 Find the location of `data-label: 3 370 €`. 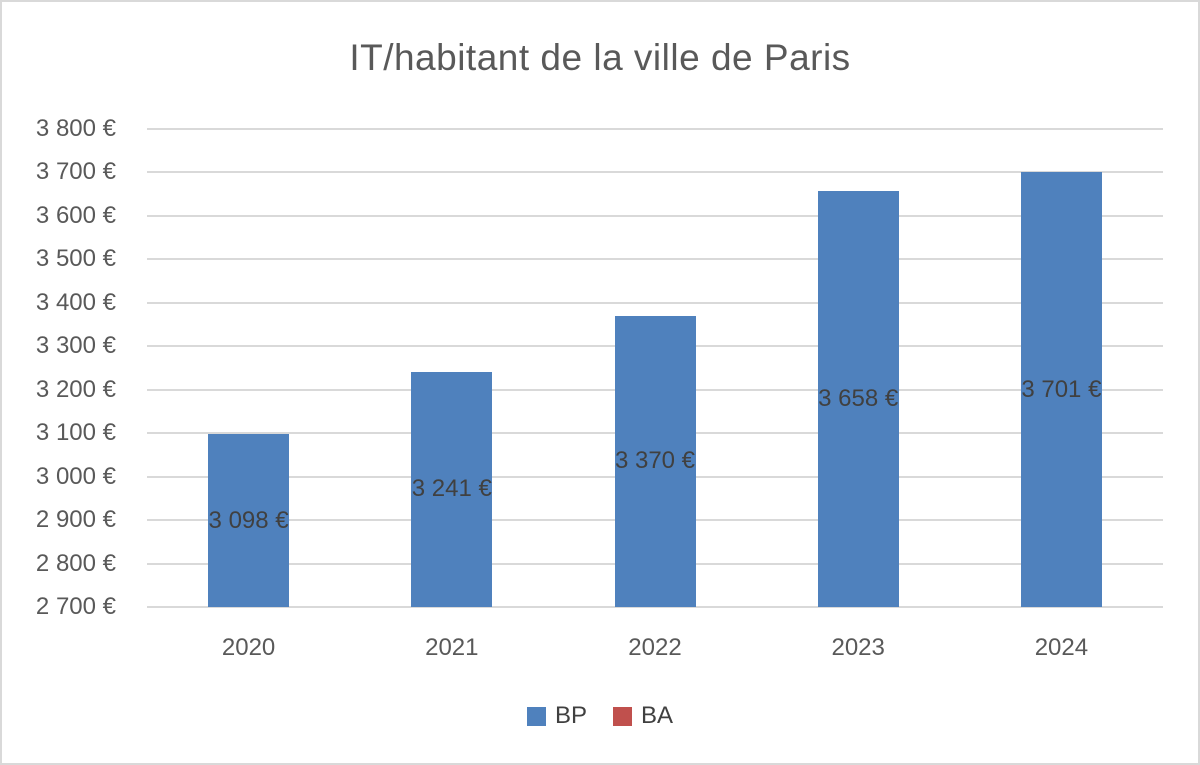

data-label: 3 370 € is located at coordinates (655, 461).